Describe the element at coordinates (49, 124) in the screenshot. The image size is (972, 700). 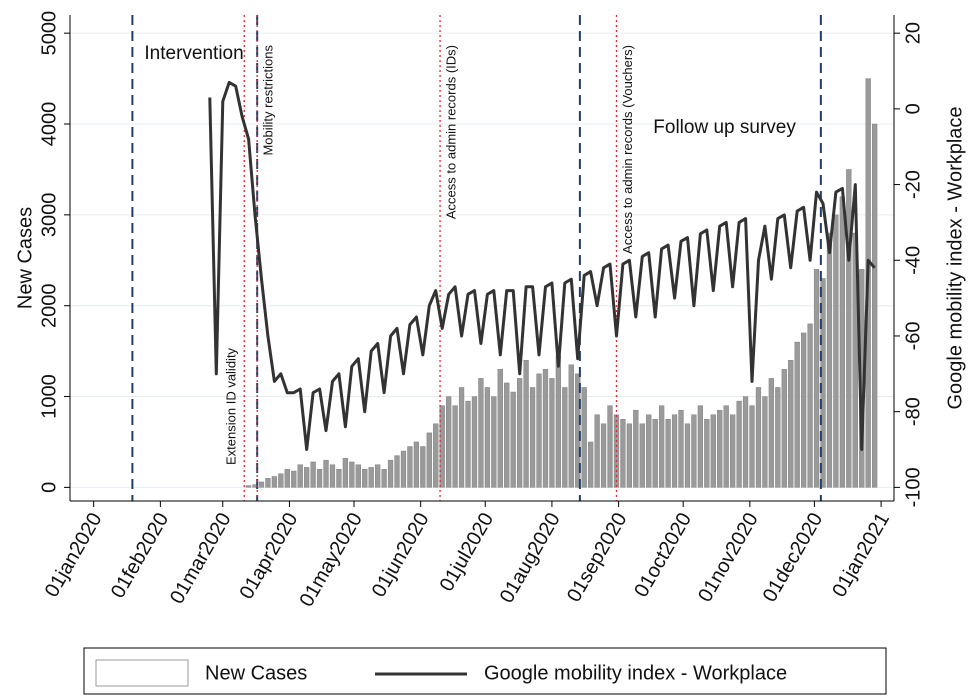
I see `y-tick-label: 4000` at that location.